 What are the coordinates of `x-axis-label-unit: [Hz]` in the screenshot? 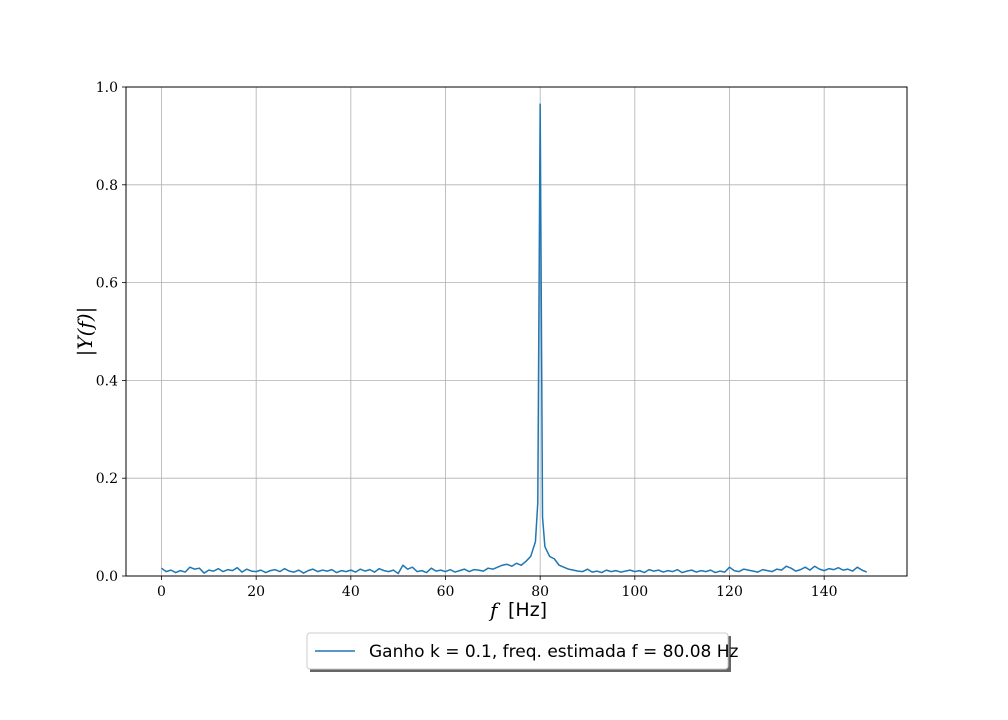 It's located at (527, 610).